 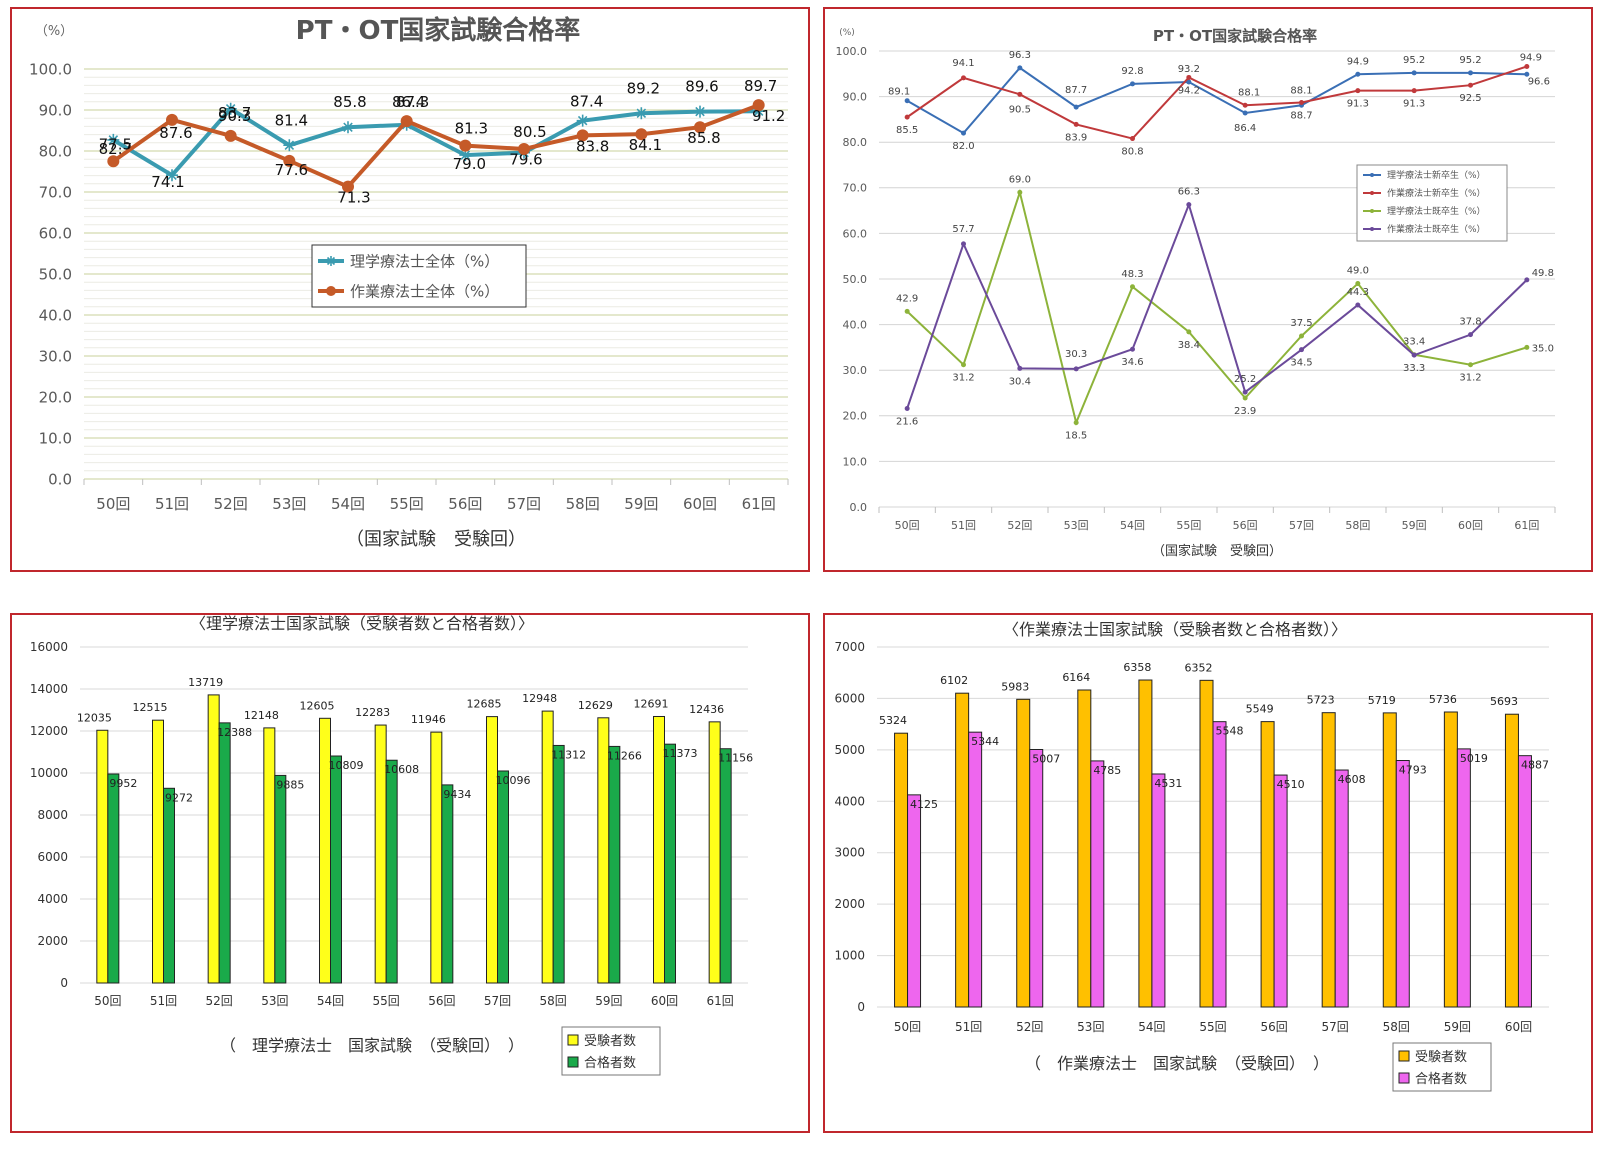 What do you see at coordinates (231, 504) in the screenshot?
I see `x-tick-label: 52回` at bounding box center [231, 504].